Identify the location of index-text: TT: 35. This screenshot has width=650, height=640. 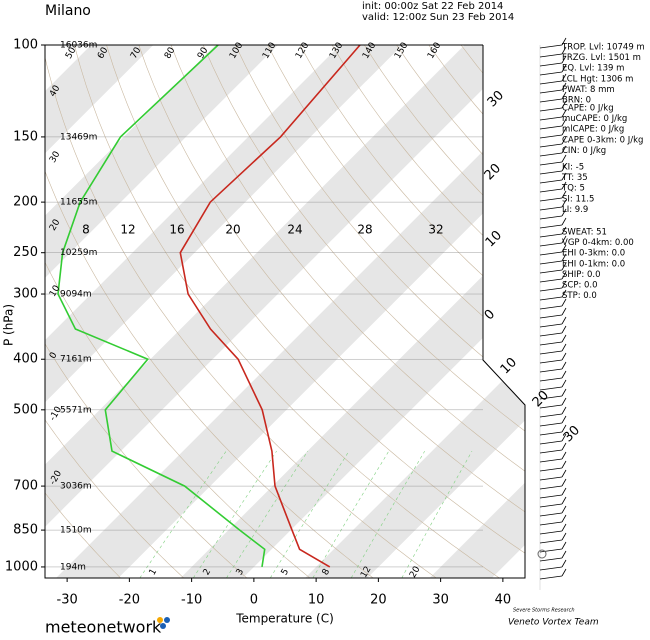
(574, 178).